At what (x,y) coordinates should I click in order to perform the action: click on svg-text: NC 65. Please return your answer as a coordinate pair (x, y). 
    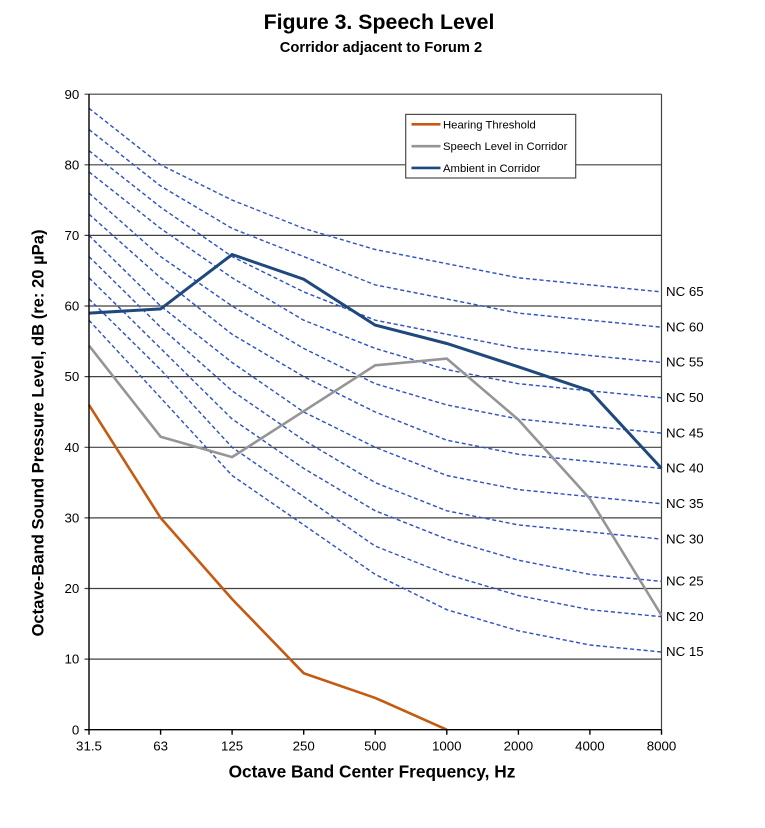
    Looking at the image, I should click on (685, 291).